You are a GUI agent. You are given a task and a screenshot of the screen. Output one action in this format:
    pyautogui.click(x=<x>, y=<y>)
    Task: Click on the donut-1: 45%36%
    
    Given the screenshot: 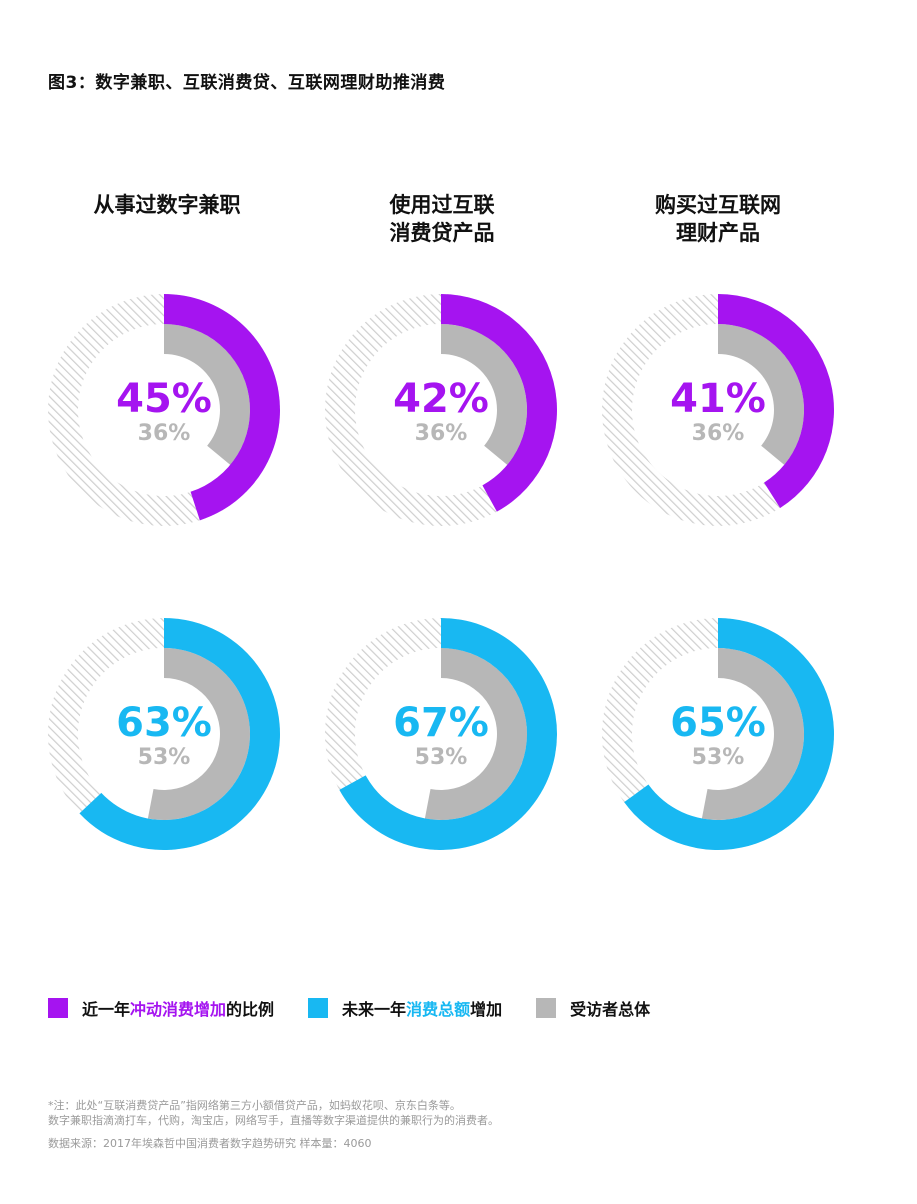 What is the action you would take?
    pyautogui.click(x=164, y=410)
    